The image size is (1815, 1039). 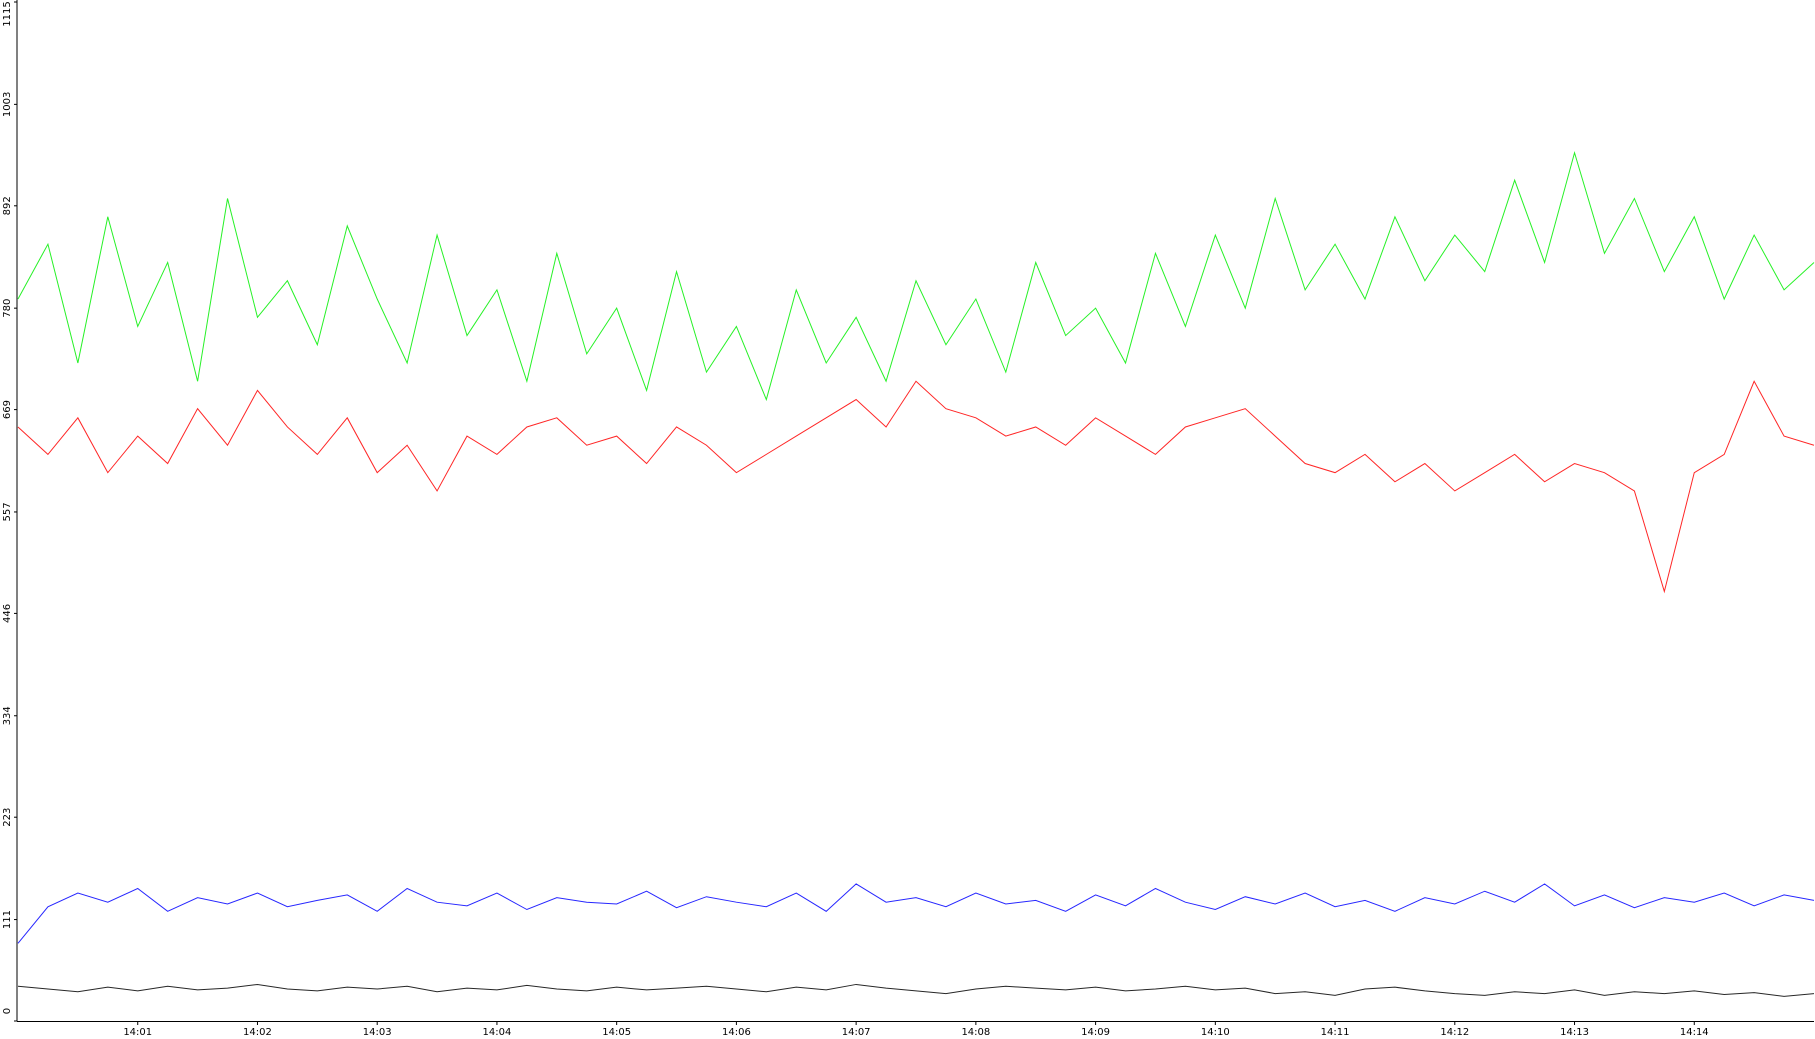 I want to click on x-tick-label: 14:09, so click(x=1095, y=1032).